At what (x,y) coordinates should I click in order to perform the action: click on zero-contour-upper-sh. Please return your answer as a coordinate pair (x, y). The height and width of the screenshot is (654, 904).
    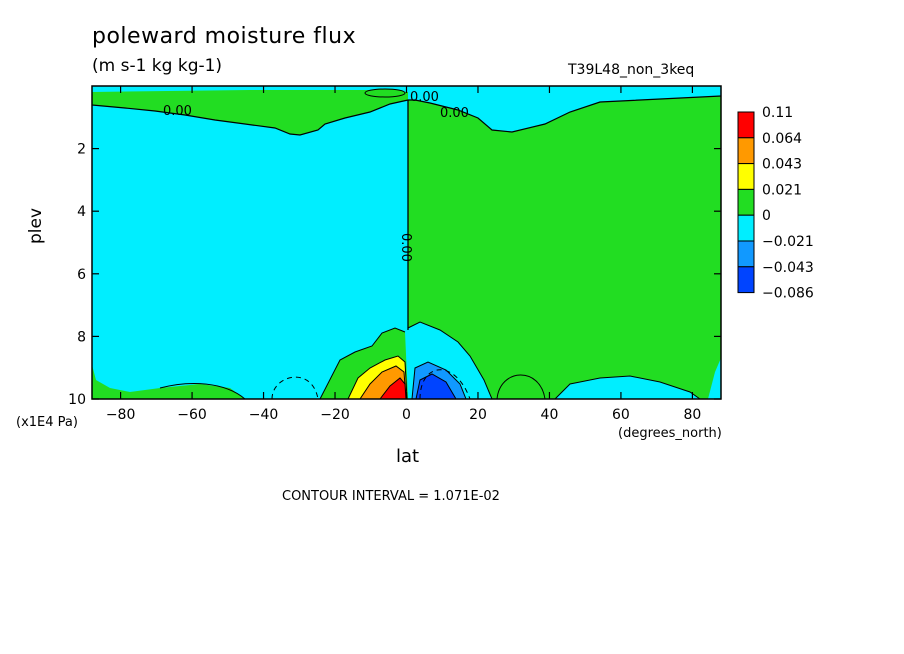
    Looking at the image, I should click on (250, 117).